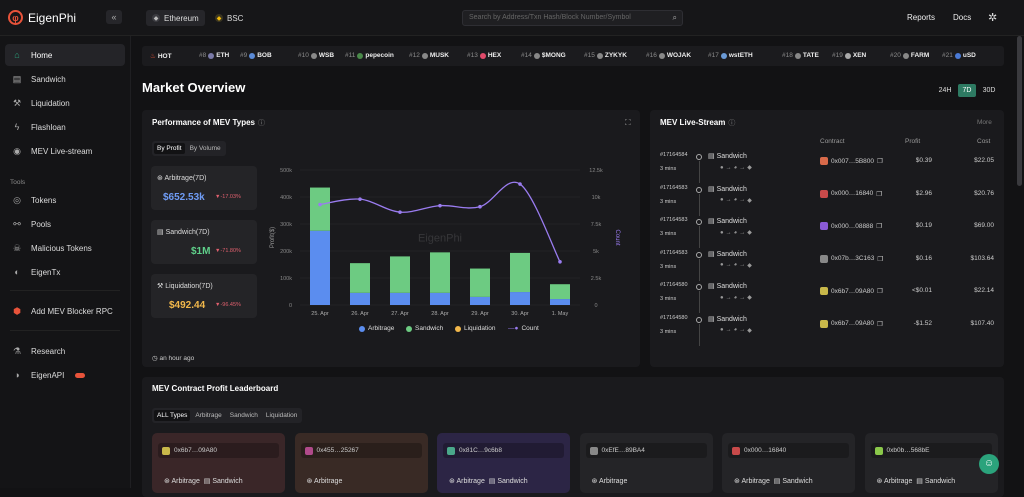  I want to click on more-link: More, so click(984, 122).